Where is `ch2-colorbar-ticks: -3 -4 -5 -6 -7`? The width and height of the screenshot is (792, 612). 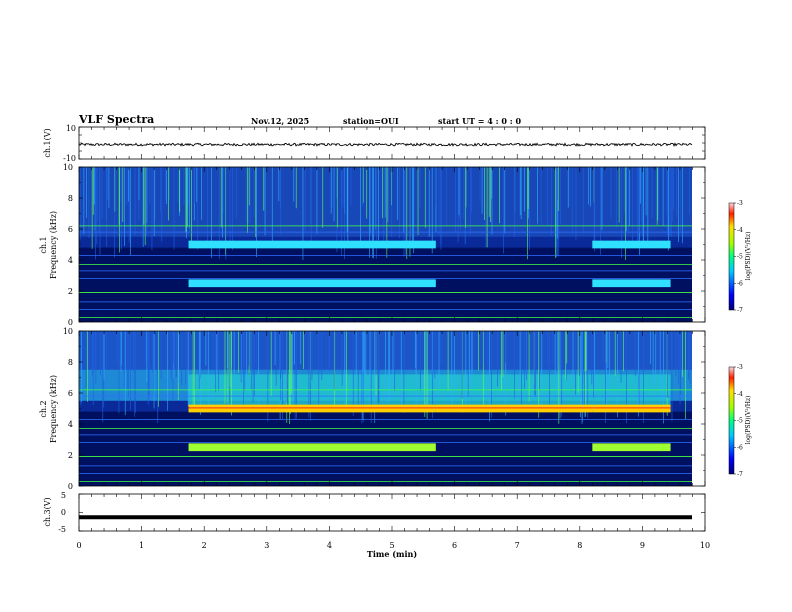 ch2-colorbar-ticks: -3 -4 -5 -6 -7 is located at coordinates (738, 421).